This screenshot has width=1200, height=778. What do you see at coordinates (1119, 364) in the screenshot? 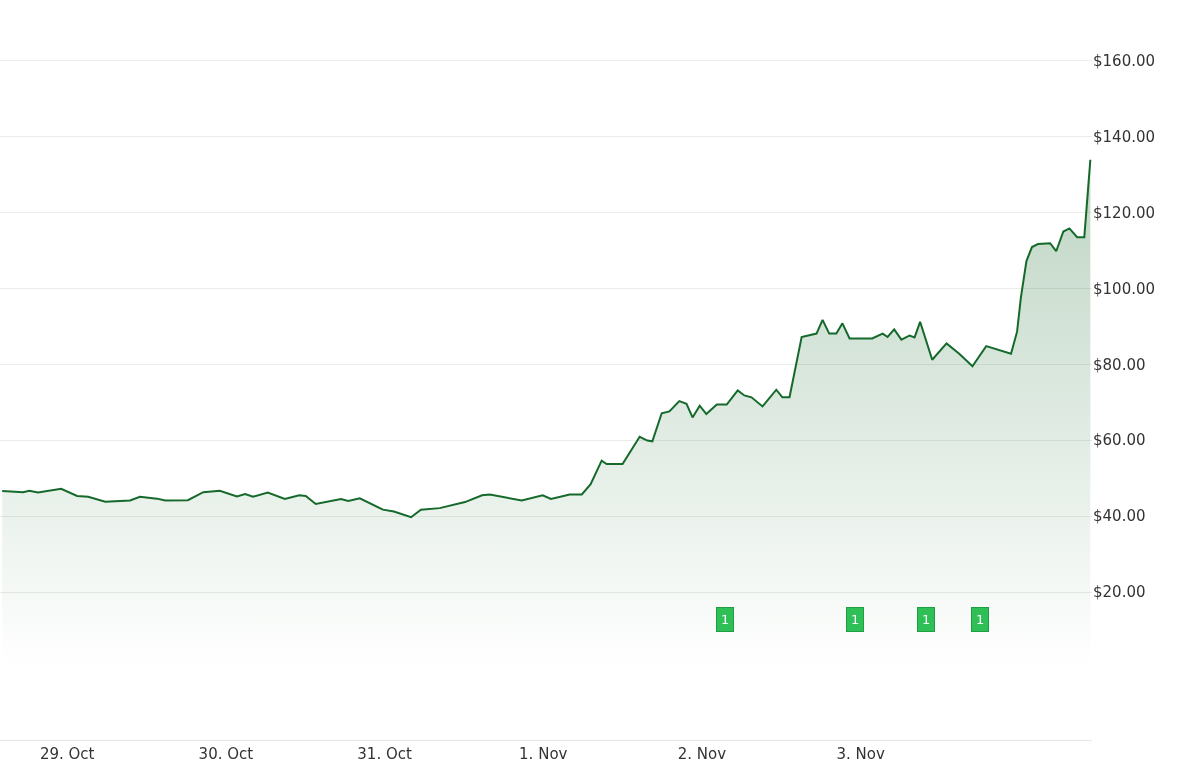
I see `y-tick-label: $80.00` at bounding box center [1119, 364].